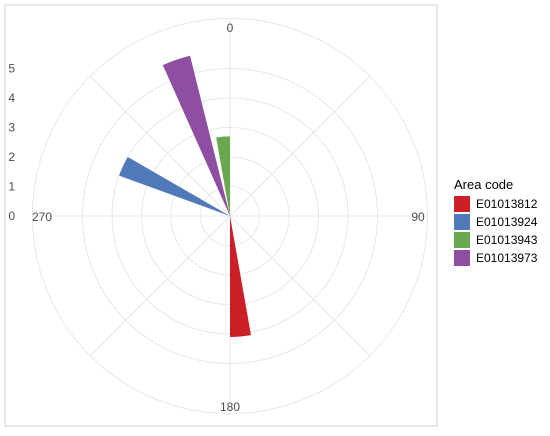  I want to click on angle-tick-label: 180, so click(230, 407).